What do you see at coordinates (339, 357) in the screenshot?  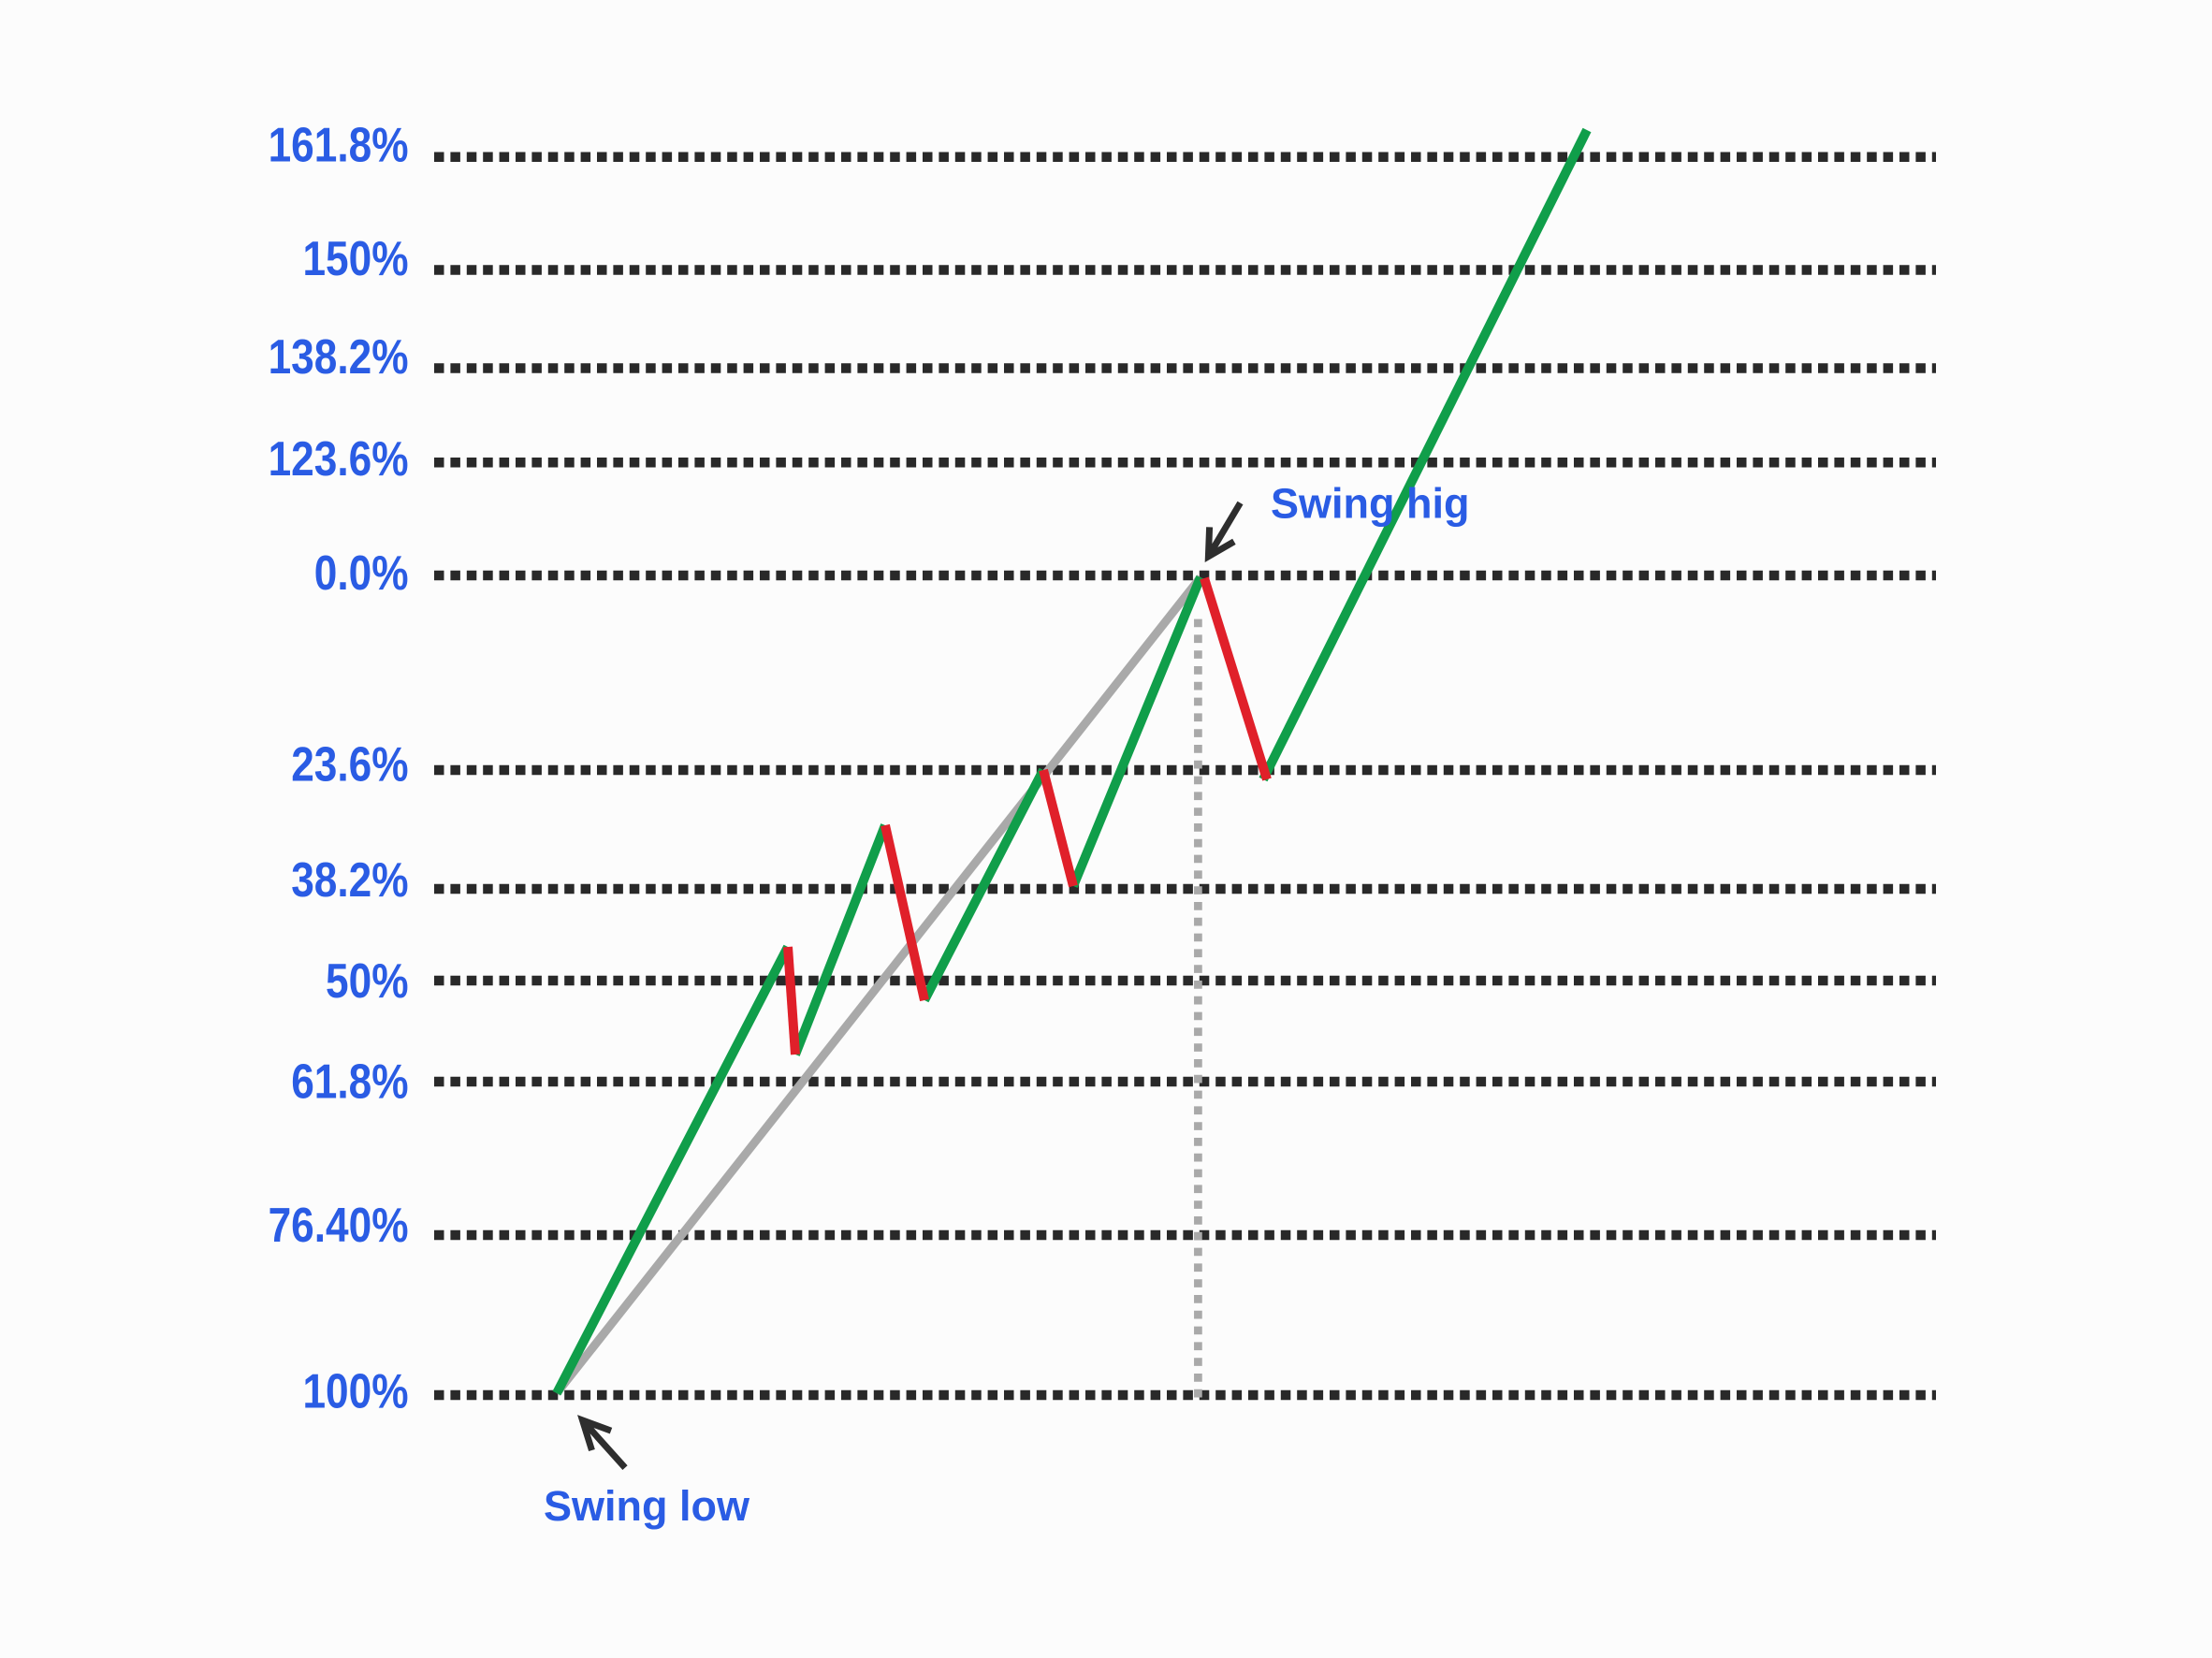 I see `svg-text: 138.2%` at bounding box center [339, 357].